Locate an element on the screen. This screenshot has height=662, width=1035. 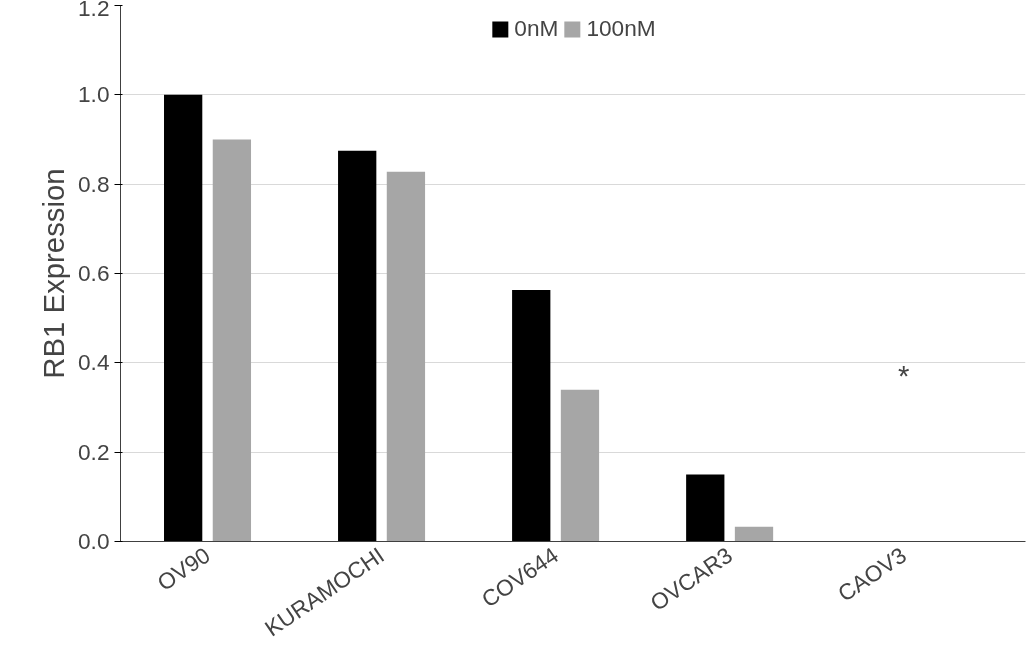
legend-label: 0nM is located at coordinates (536, 28).